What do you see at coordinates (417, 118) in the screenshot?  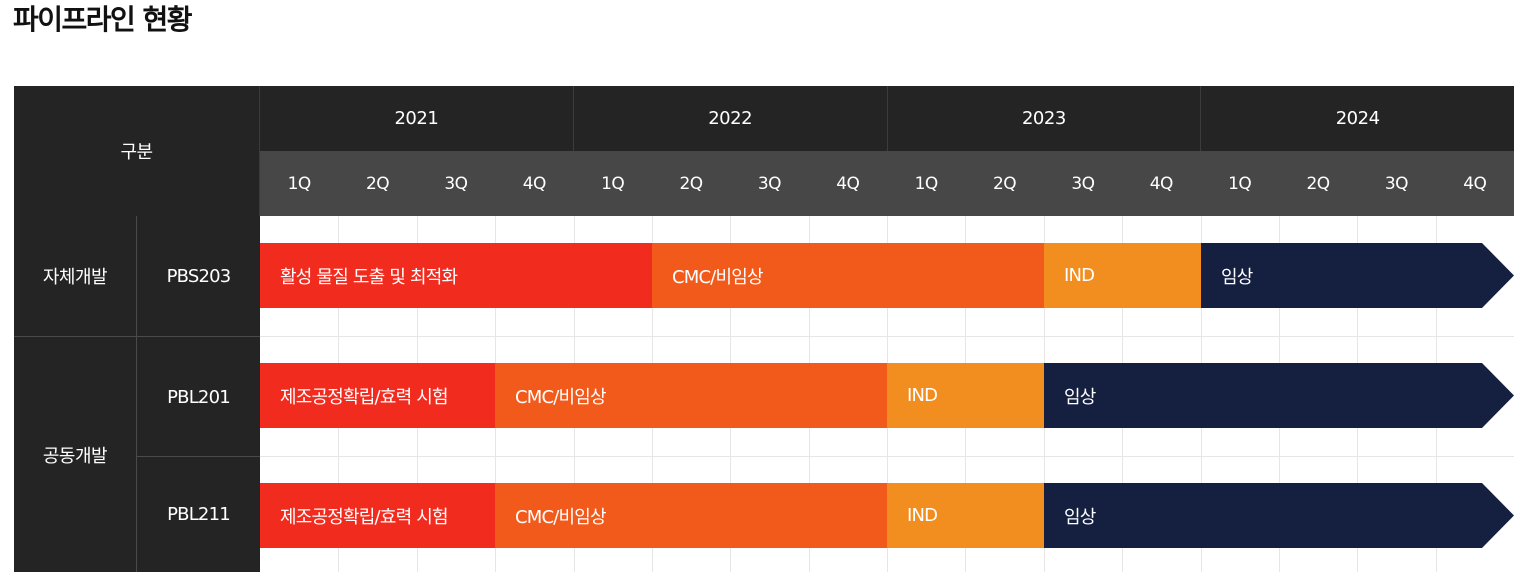 I see `year-header: 2021` at bounding box center [417, 118].